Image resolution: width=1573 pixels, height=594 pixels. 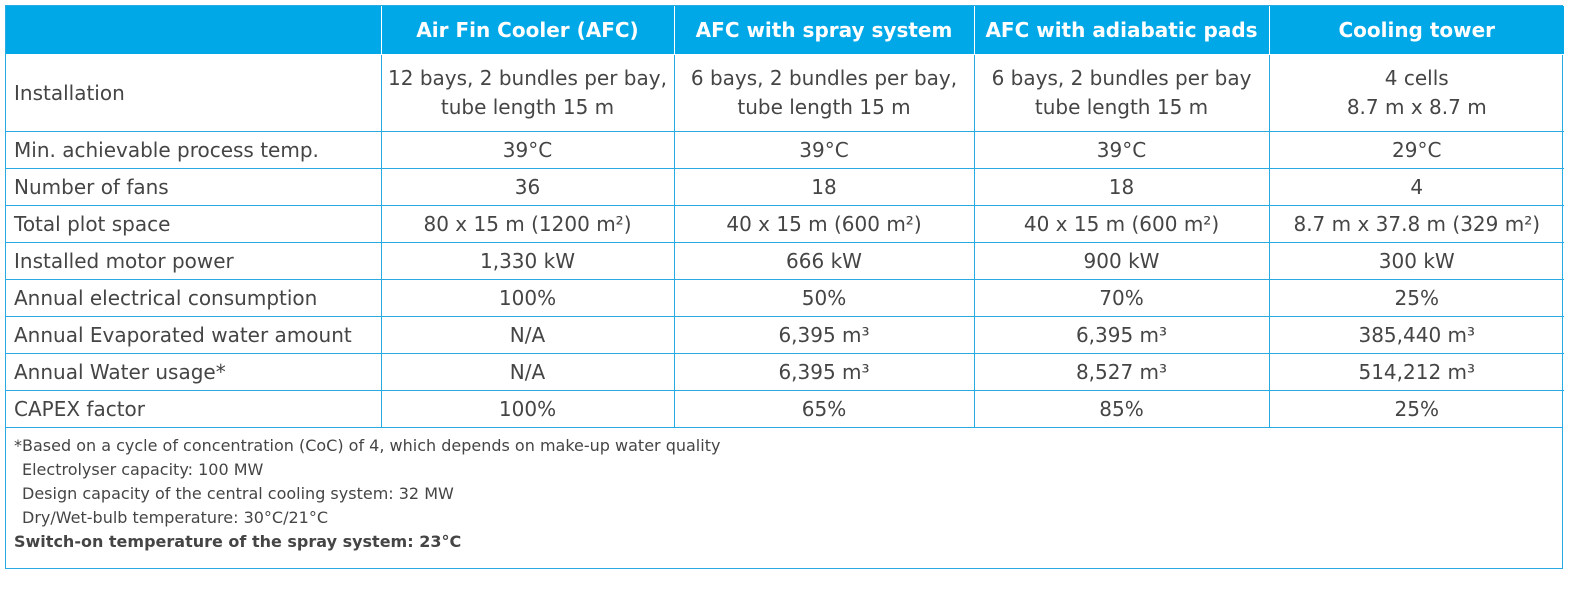 I want to click on cell-line: 8.7 m x 8.7 m, so click(x=1416, y=107).